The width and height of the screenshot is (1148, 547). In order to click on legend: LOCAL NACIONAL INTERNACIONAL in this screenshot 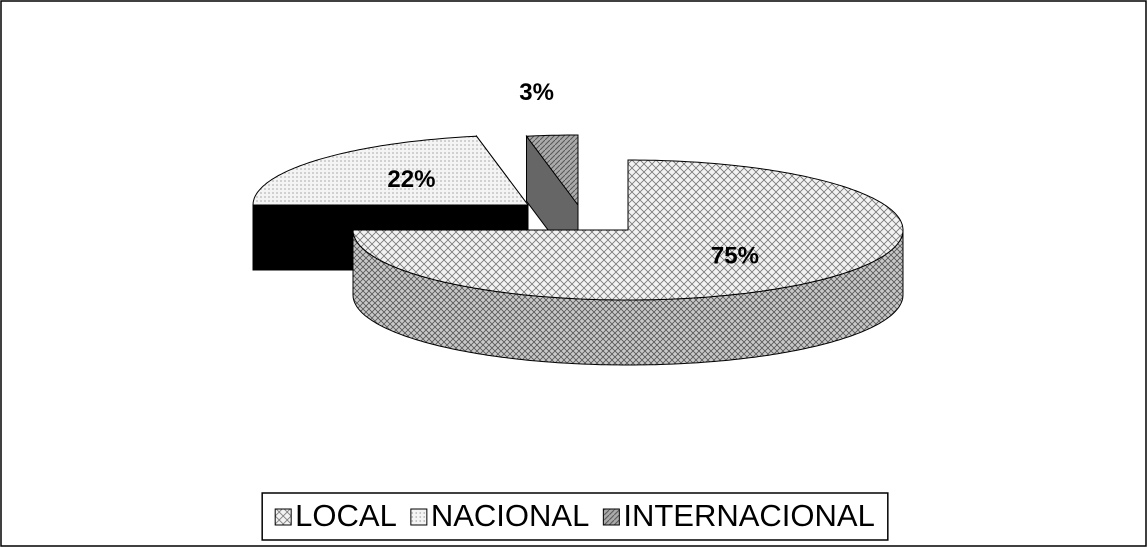, I will do `click(575, 516)`.